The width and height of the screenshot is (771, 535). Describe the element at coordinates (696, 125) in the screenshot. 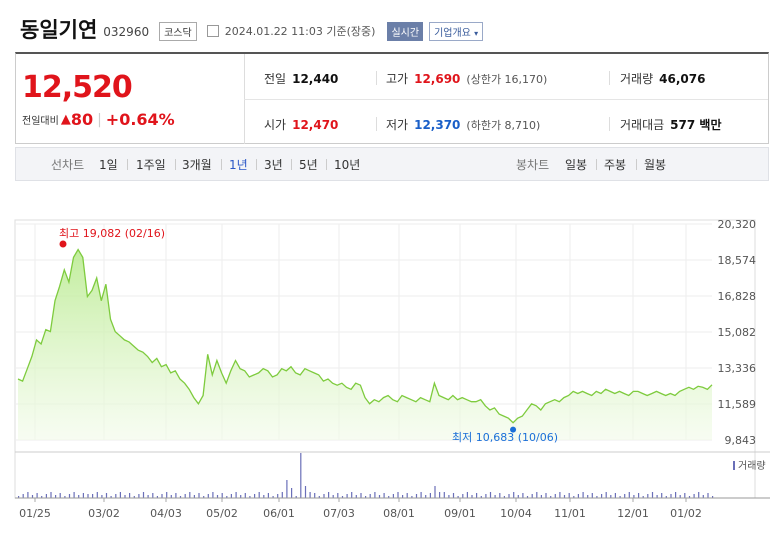

I see `trade-value-value: 577 백만` at that location.